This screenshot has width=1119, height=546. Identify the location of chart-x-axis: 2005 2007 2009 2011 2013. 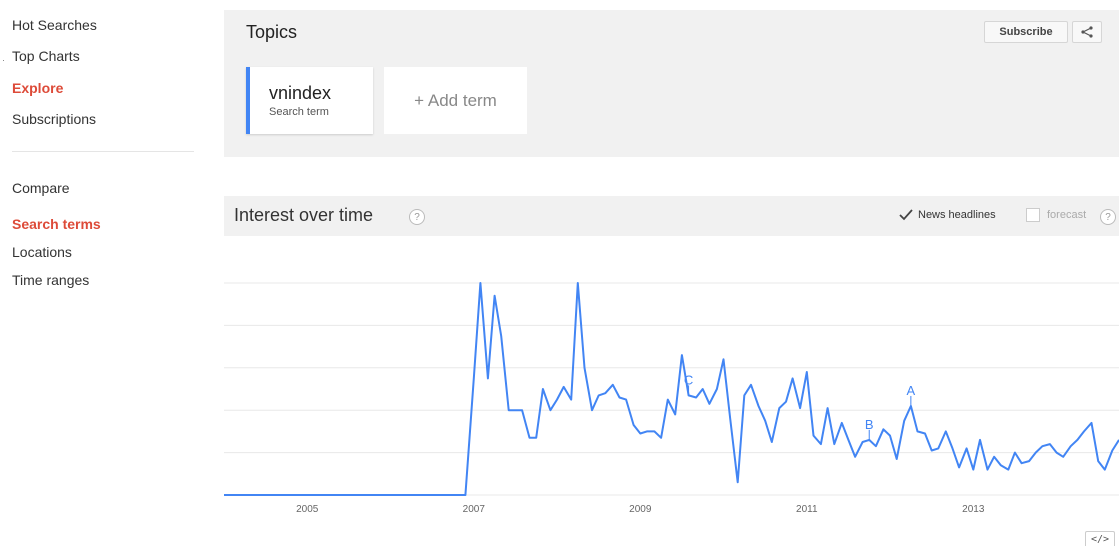
(640, 509).